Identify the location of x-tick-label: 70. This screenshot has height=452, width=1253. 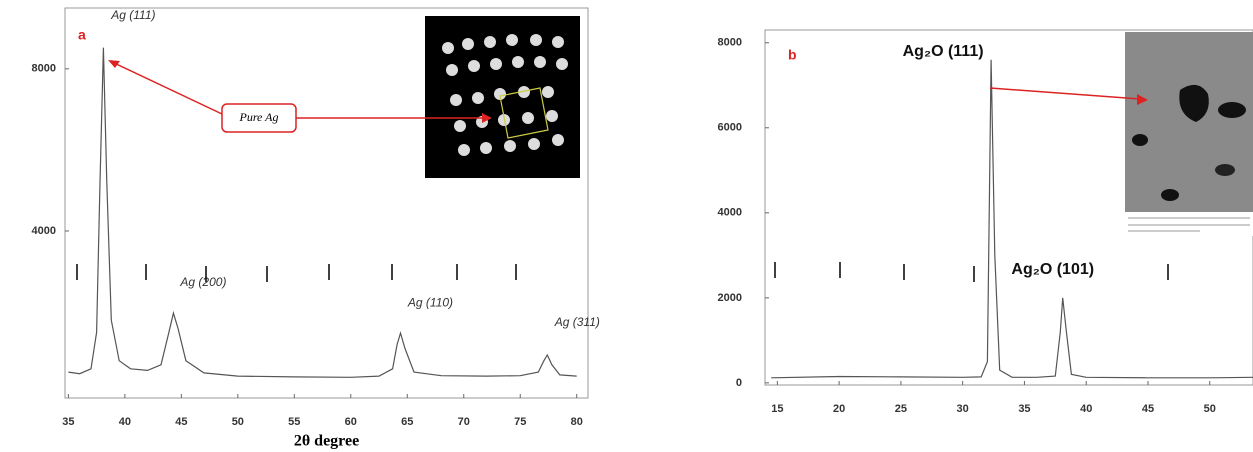
(464, 422).